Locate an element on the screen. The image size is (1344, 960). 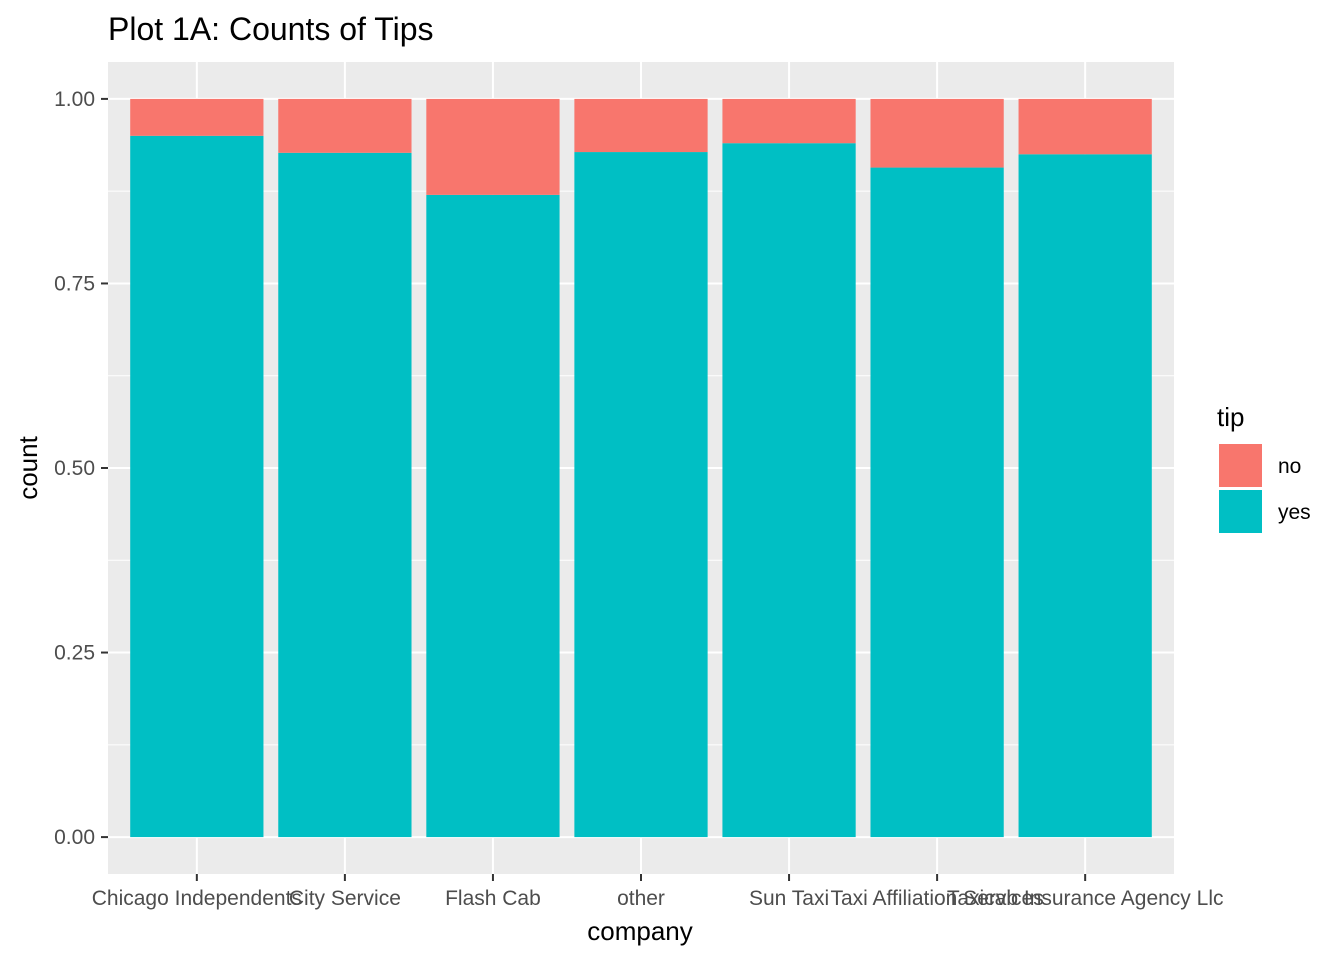
legend-key-no is located at coordinates (1240, 465).